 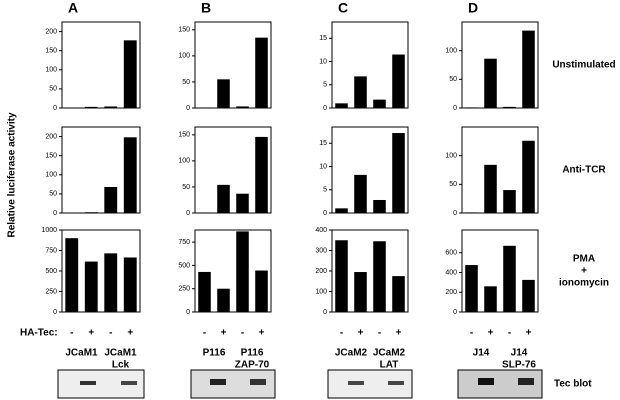 What do you see at coordinates (49, 230) in the screenshot?
I see `y-tick-label: 1000` at bounding box center [49, 230].